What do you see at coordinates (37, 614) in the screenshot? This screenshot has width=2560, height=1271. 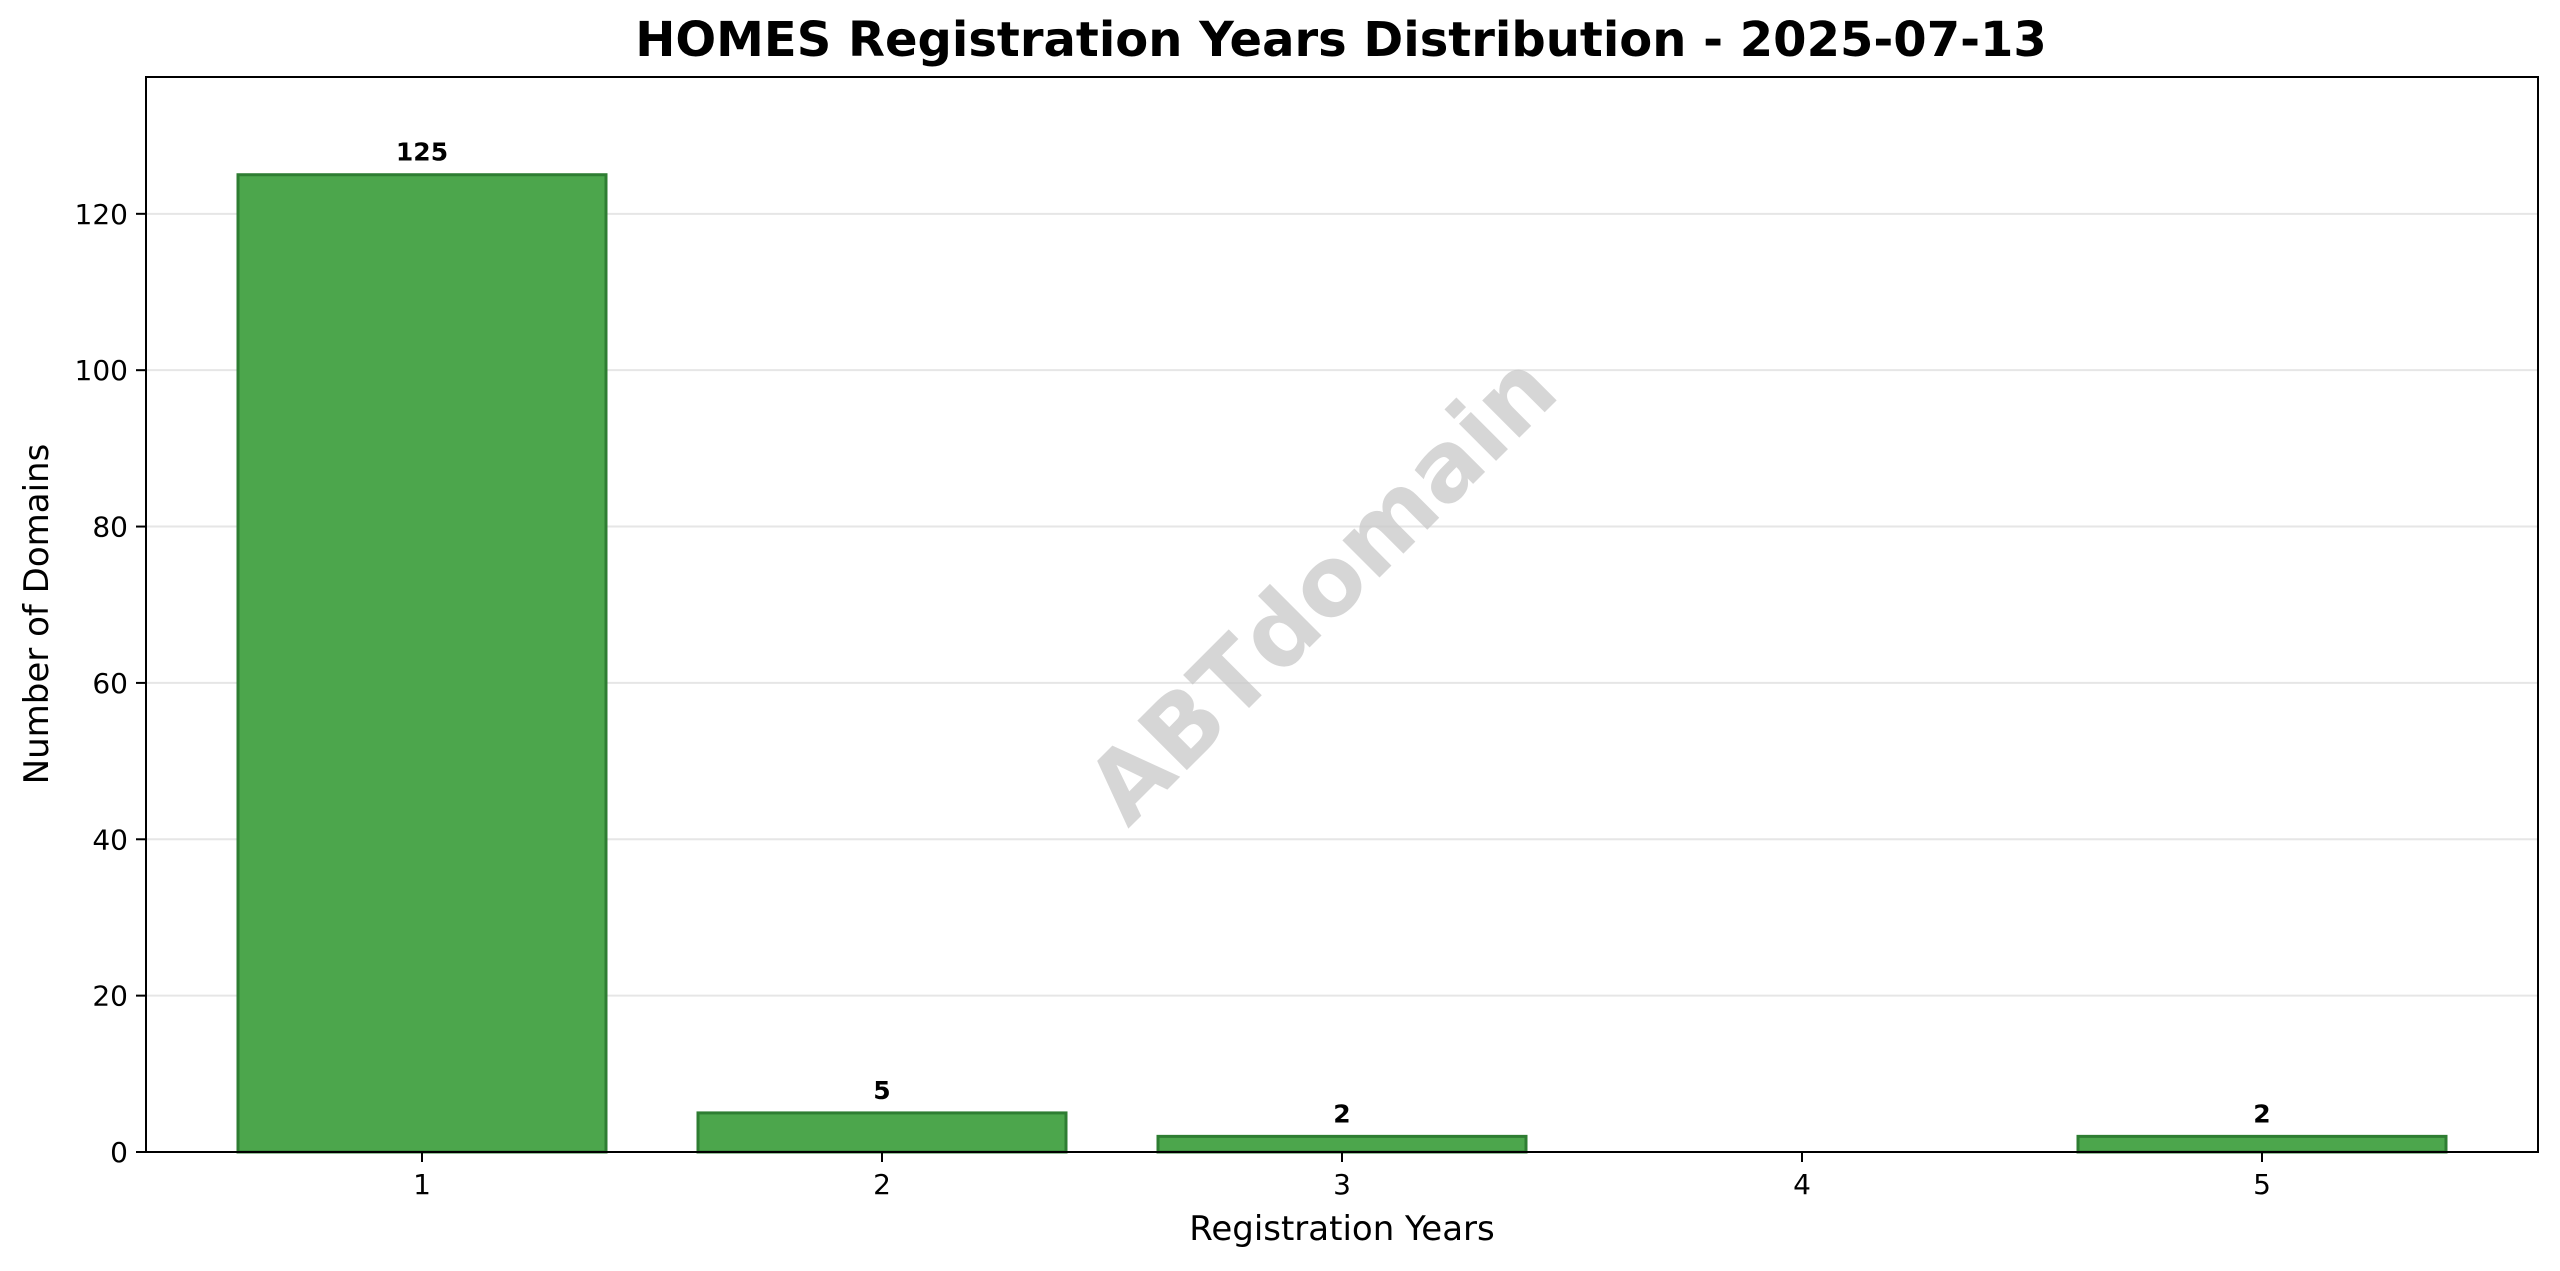 I see `y-axis-label: Number of Domains` at bounding box center [37, 614].